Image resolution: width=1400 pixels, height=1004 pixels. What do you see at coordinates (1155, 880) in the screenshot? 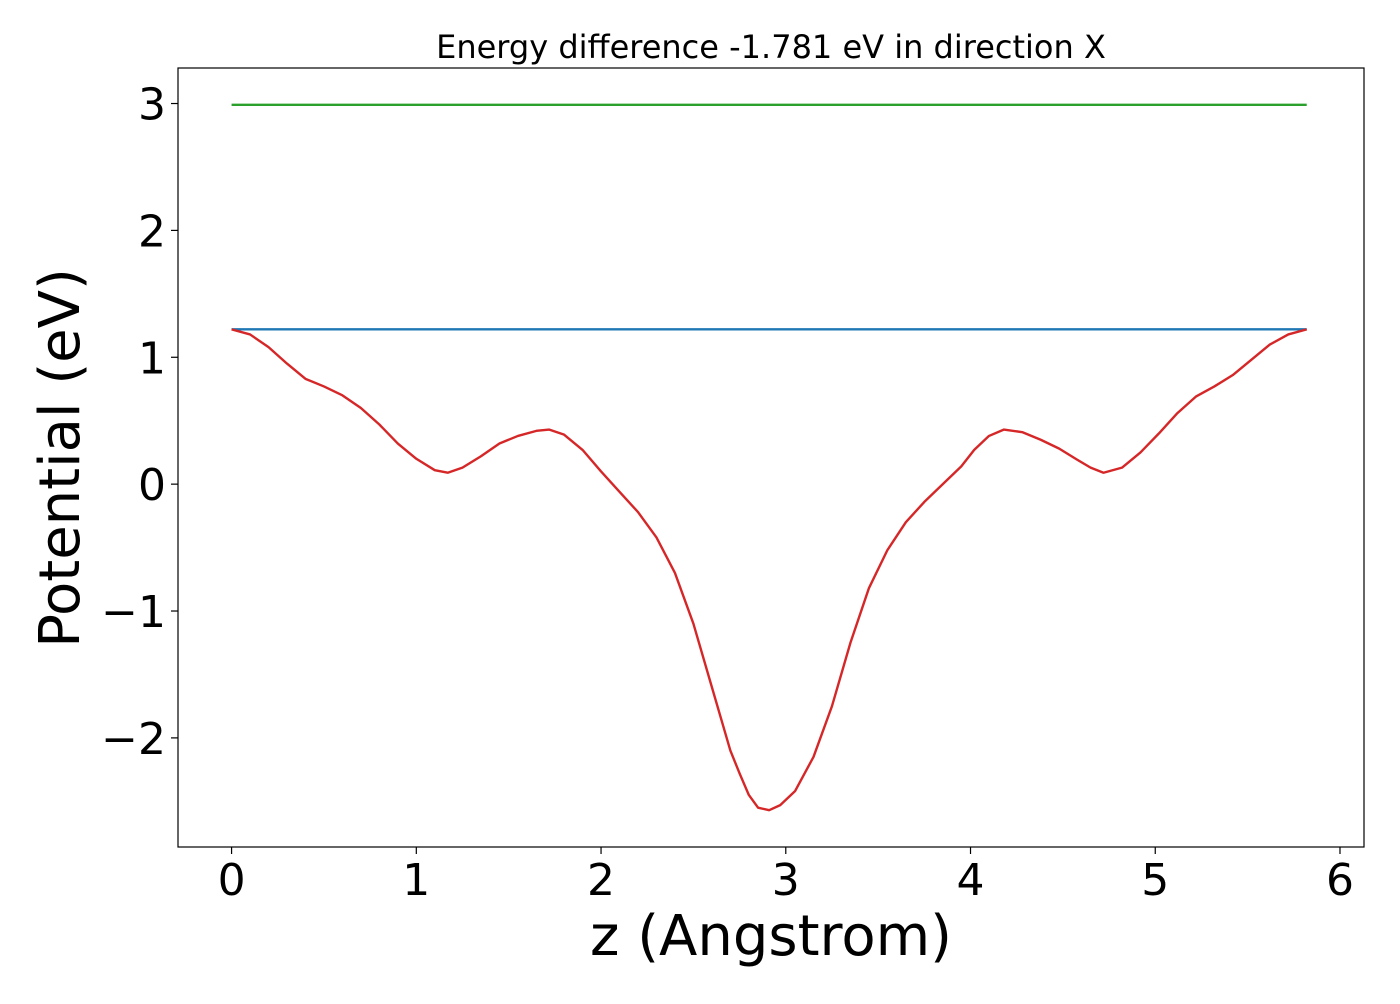
I see `x-tick-label: 5` at bounding box center [1155, 880].